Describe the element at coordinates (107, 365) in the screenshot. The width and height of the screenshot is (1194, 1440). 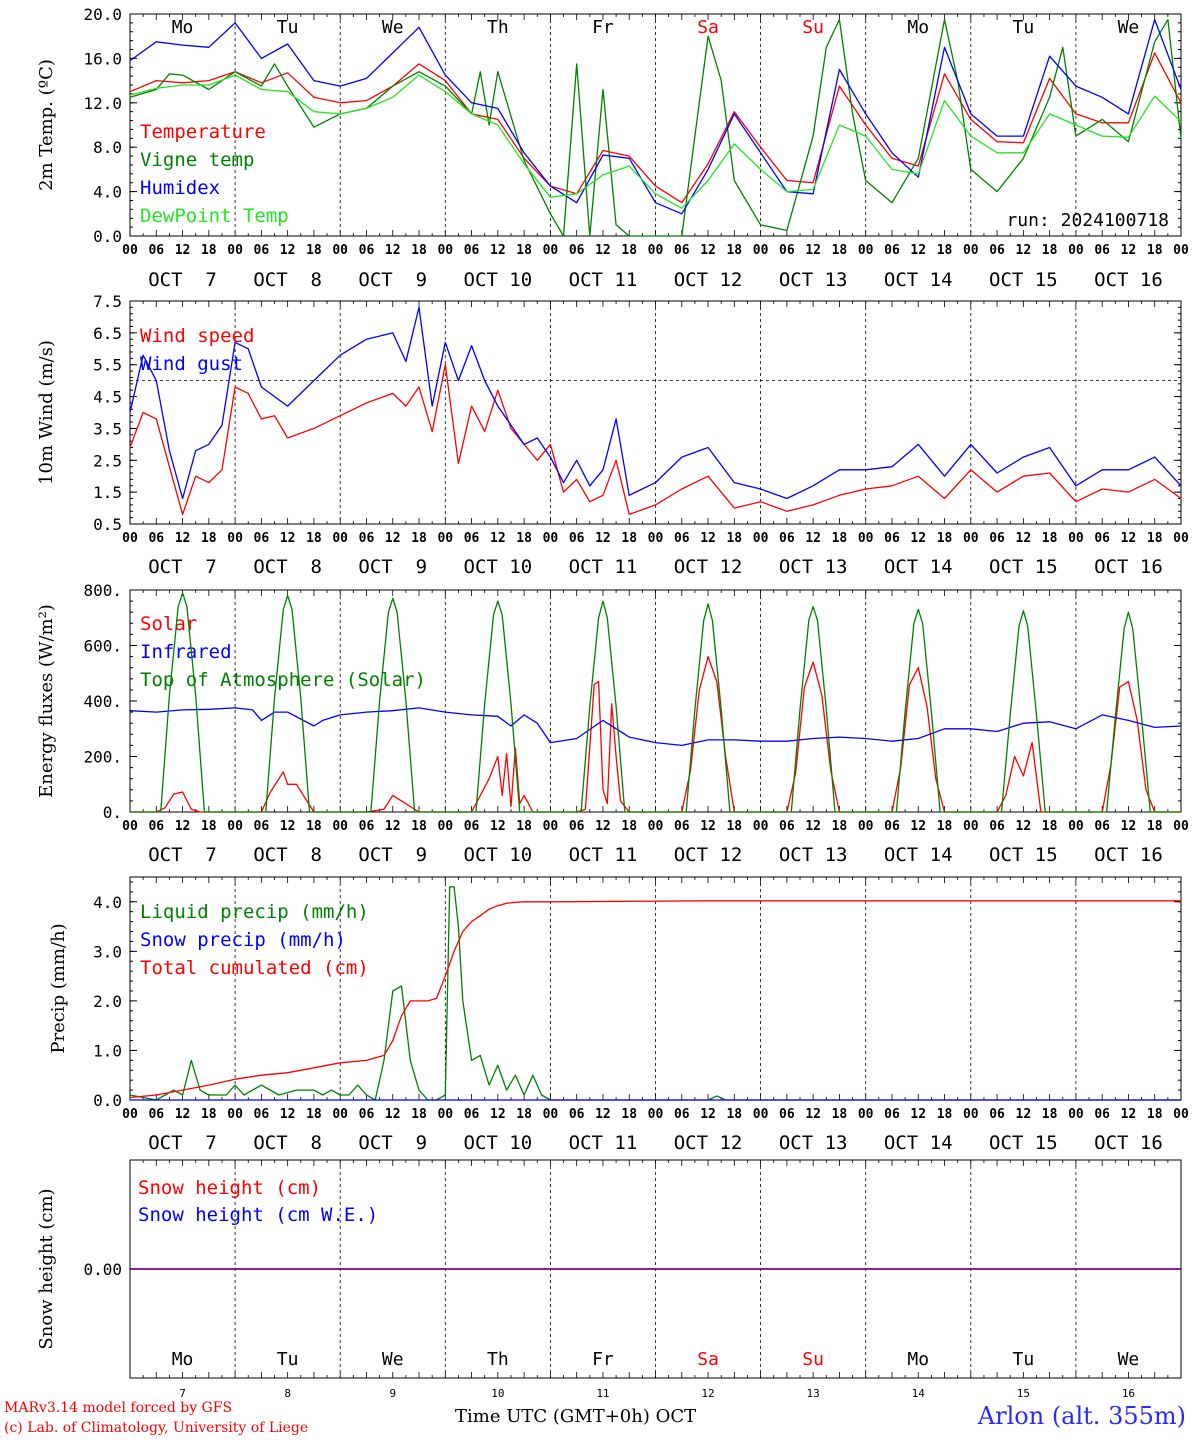
I see `y-tick-label: 5.5` at that location.